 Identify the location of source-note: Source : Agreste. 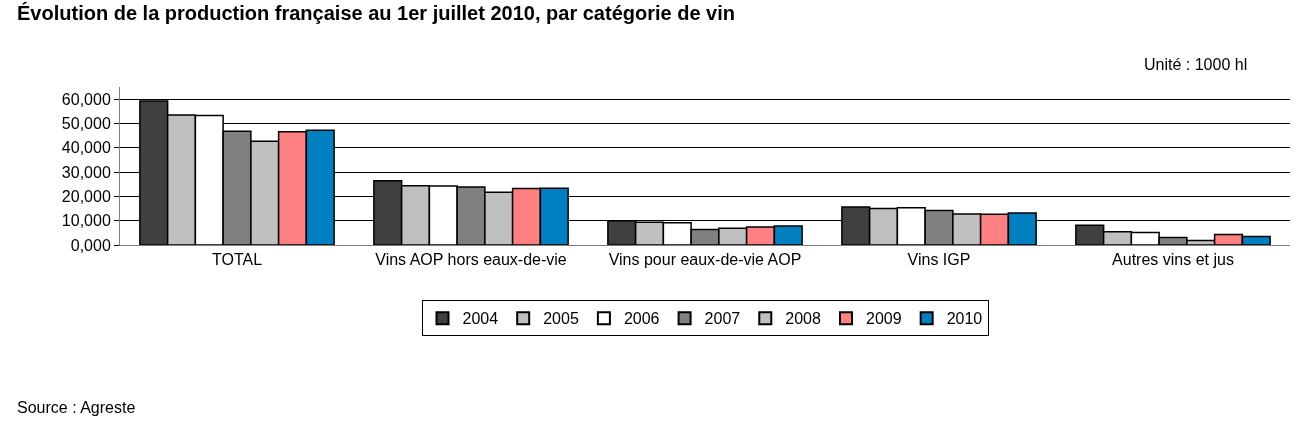
(76, 407).